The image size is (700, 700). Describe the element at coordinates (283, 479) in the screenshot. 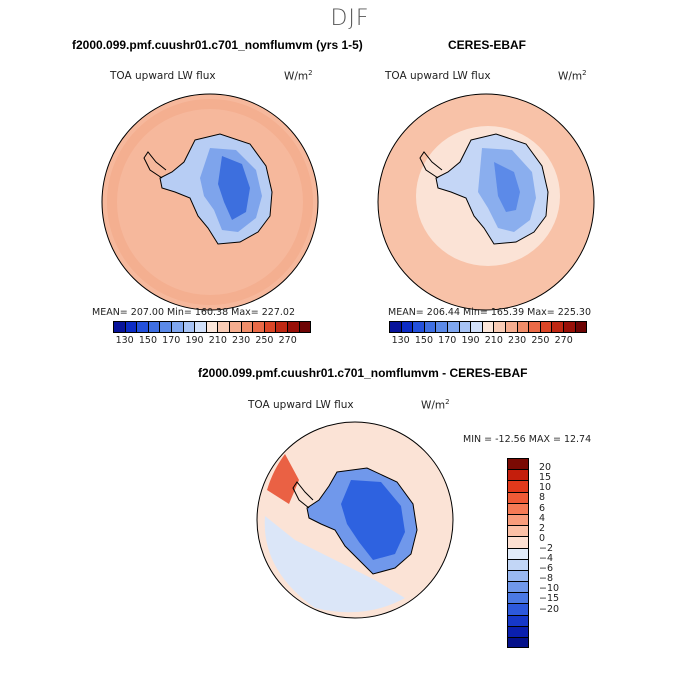

I see `red-sector` at that location.